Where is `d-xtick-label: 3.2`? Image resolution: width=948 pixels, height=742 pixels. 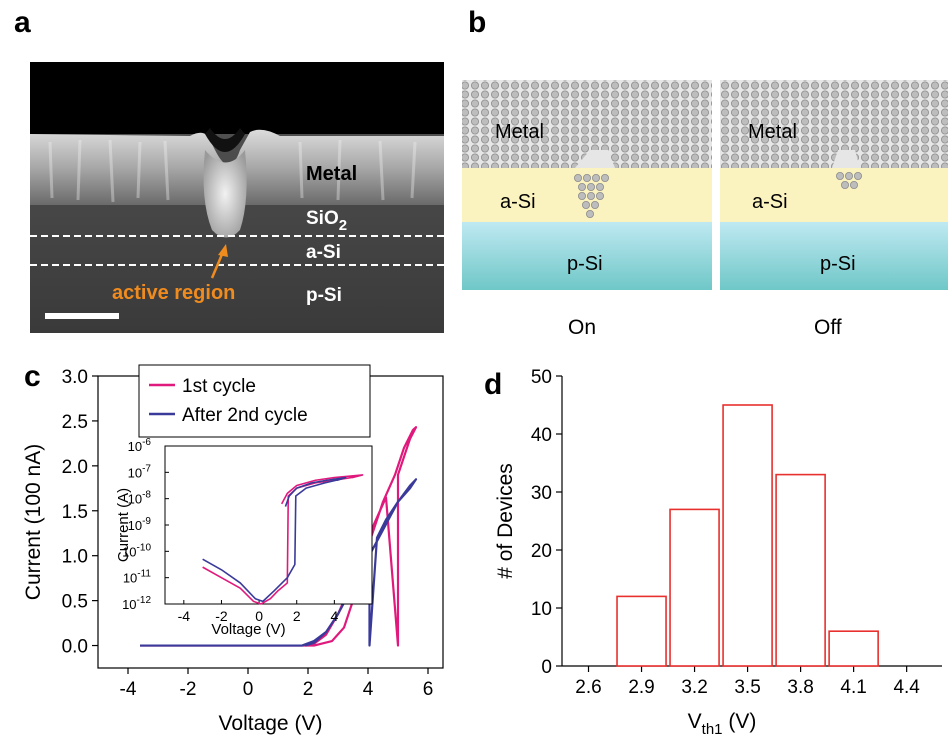
d-xtick-label: 3.2 is located at coordinates (694, 687).